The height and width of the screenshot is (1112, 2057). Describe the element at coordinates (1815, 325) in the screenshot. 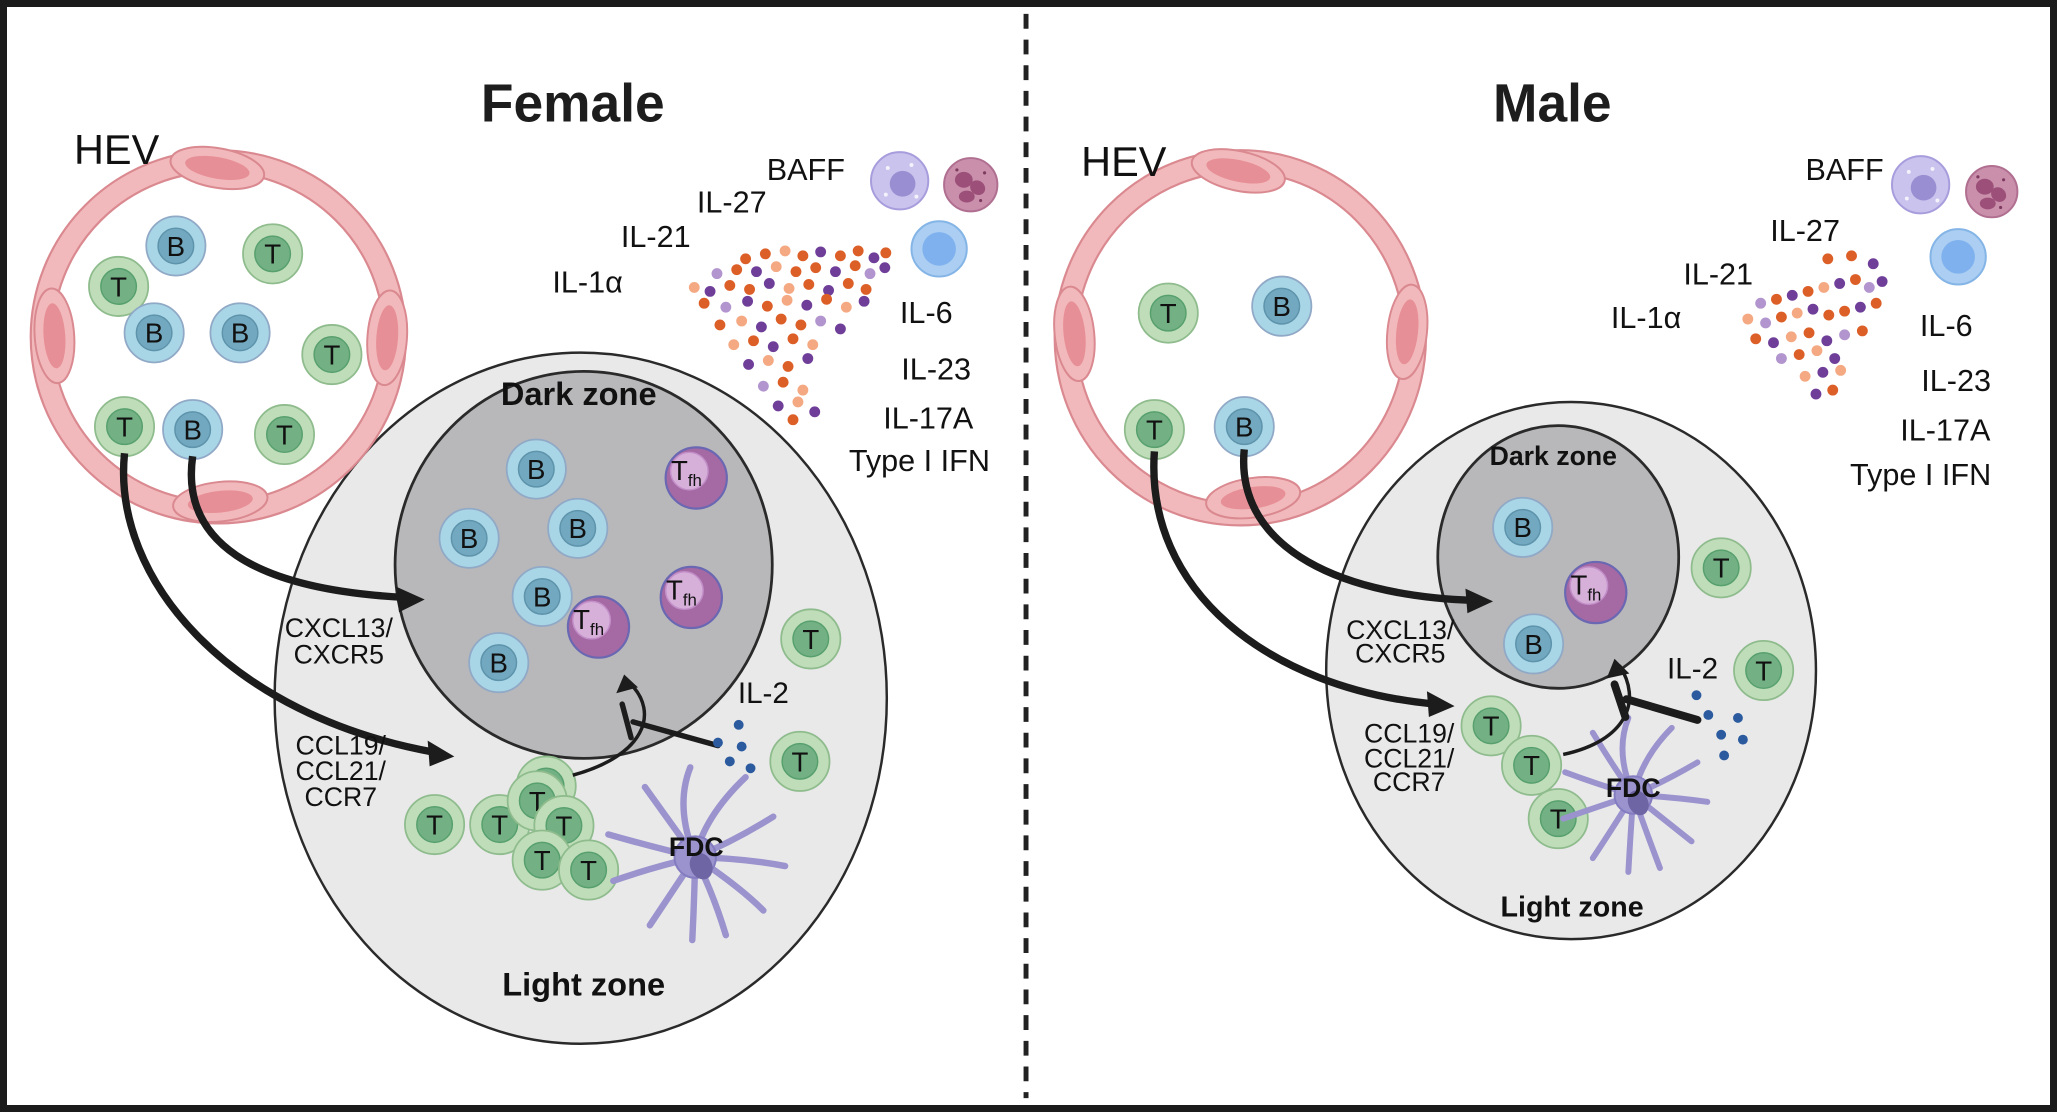

I see `male-cytokine-dots` at that location.